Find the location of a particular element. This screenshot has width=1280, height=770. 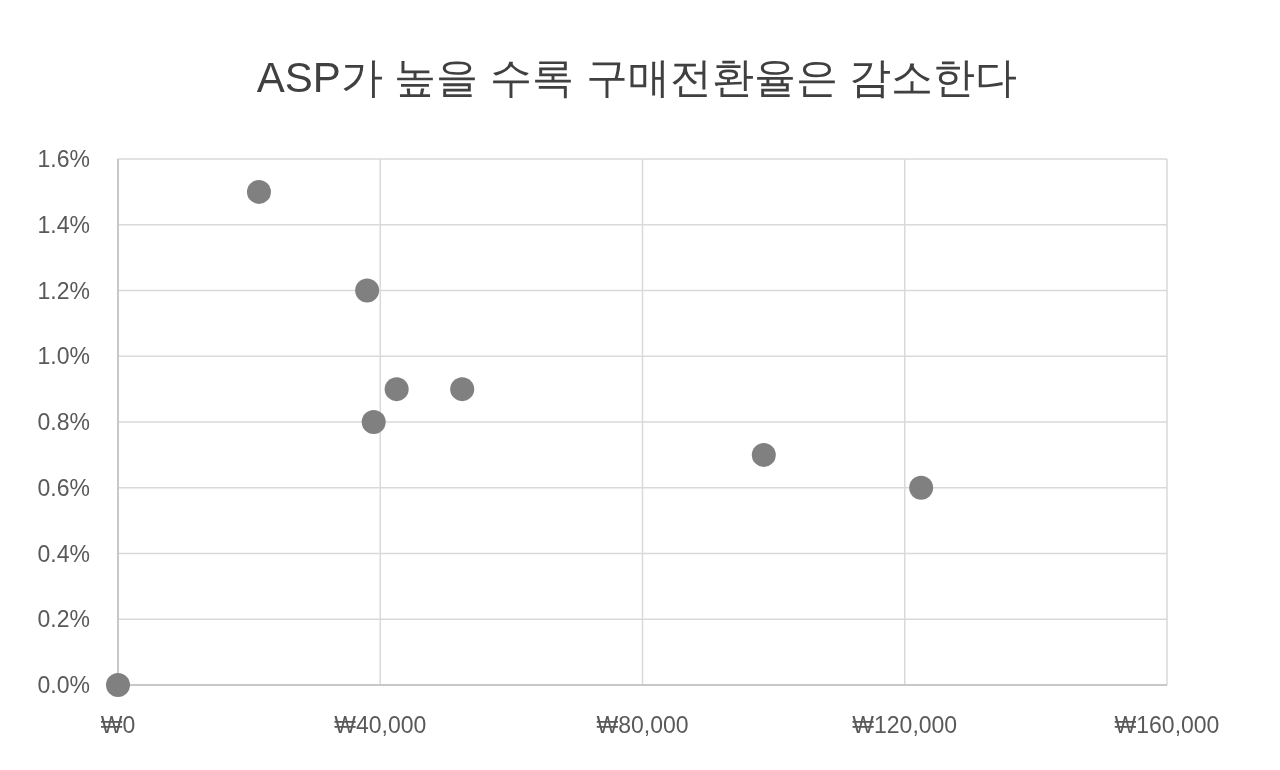

x-tick-label: ₩40,000 is located at coordinates (380, 725).